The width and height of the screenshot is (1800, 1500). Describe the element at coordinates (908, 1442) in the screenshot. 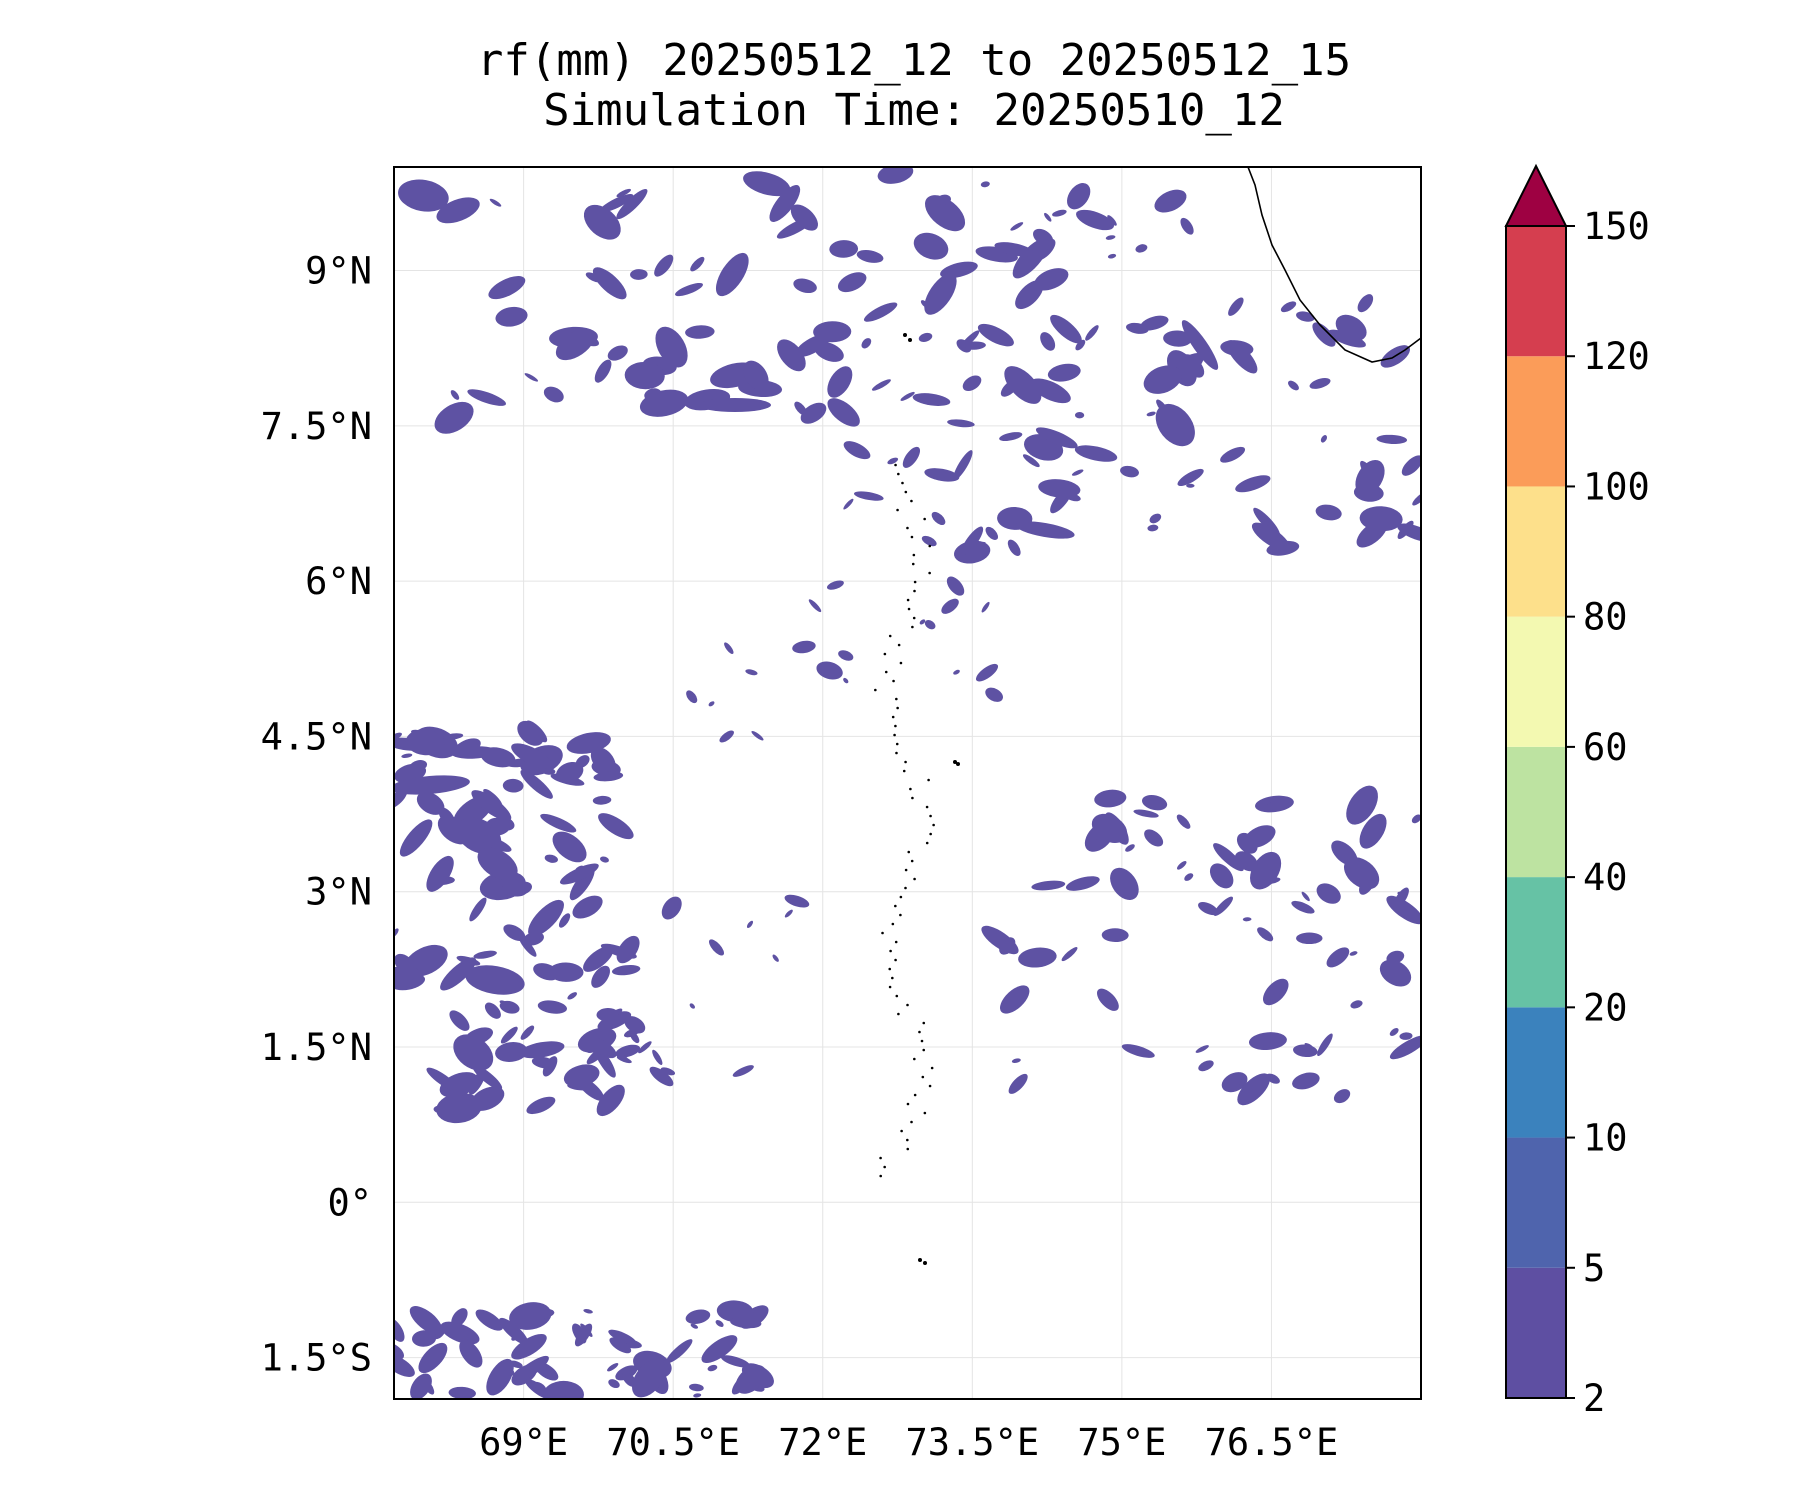

I see `x-axis-ticks: 69°E 70.5°E 72°E 73.5°E 75°E 76.5°E` at that location.